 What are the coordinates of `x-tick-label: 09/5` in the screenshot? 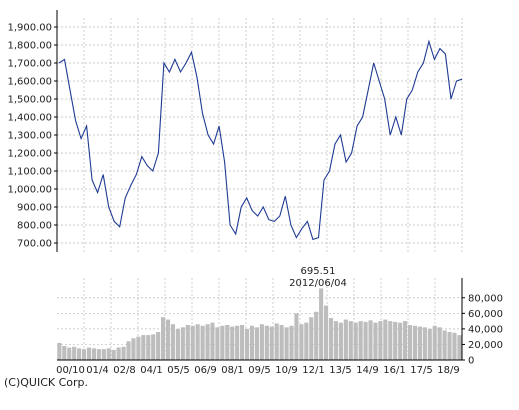 It's located at (259, 370).